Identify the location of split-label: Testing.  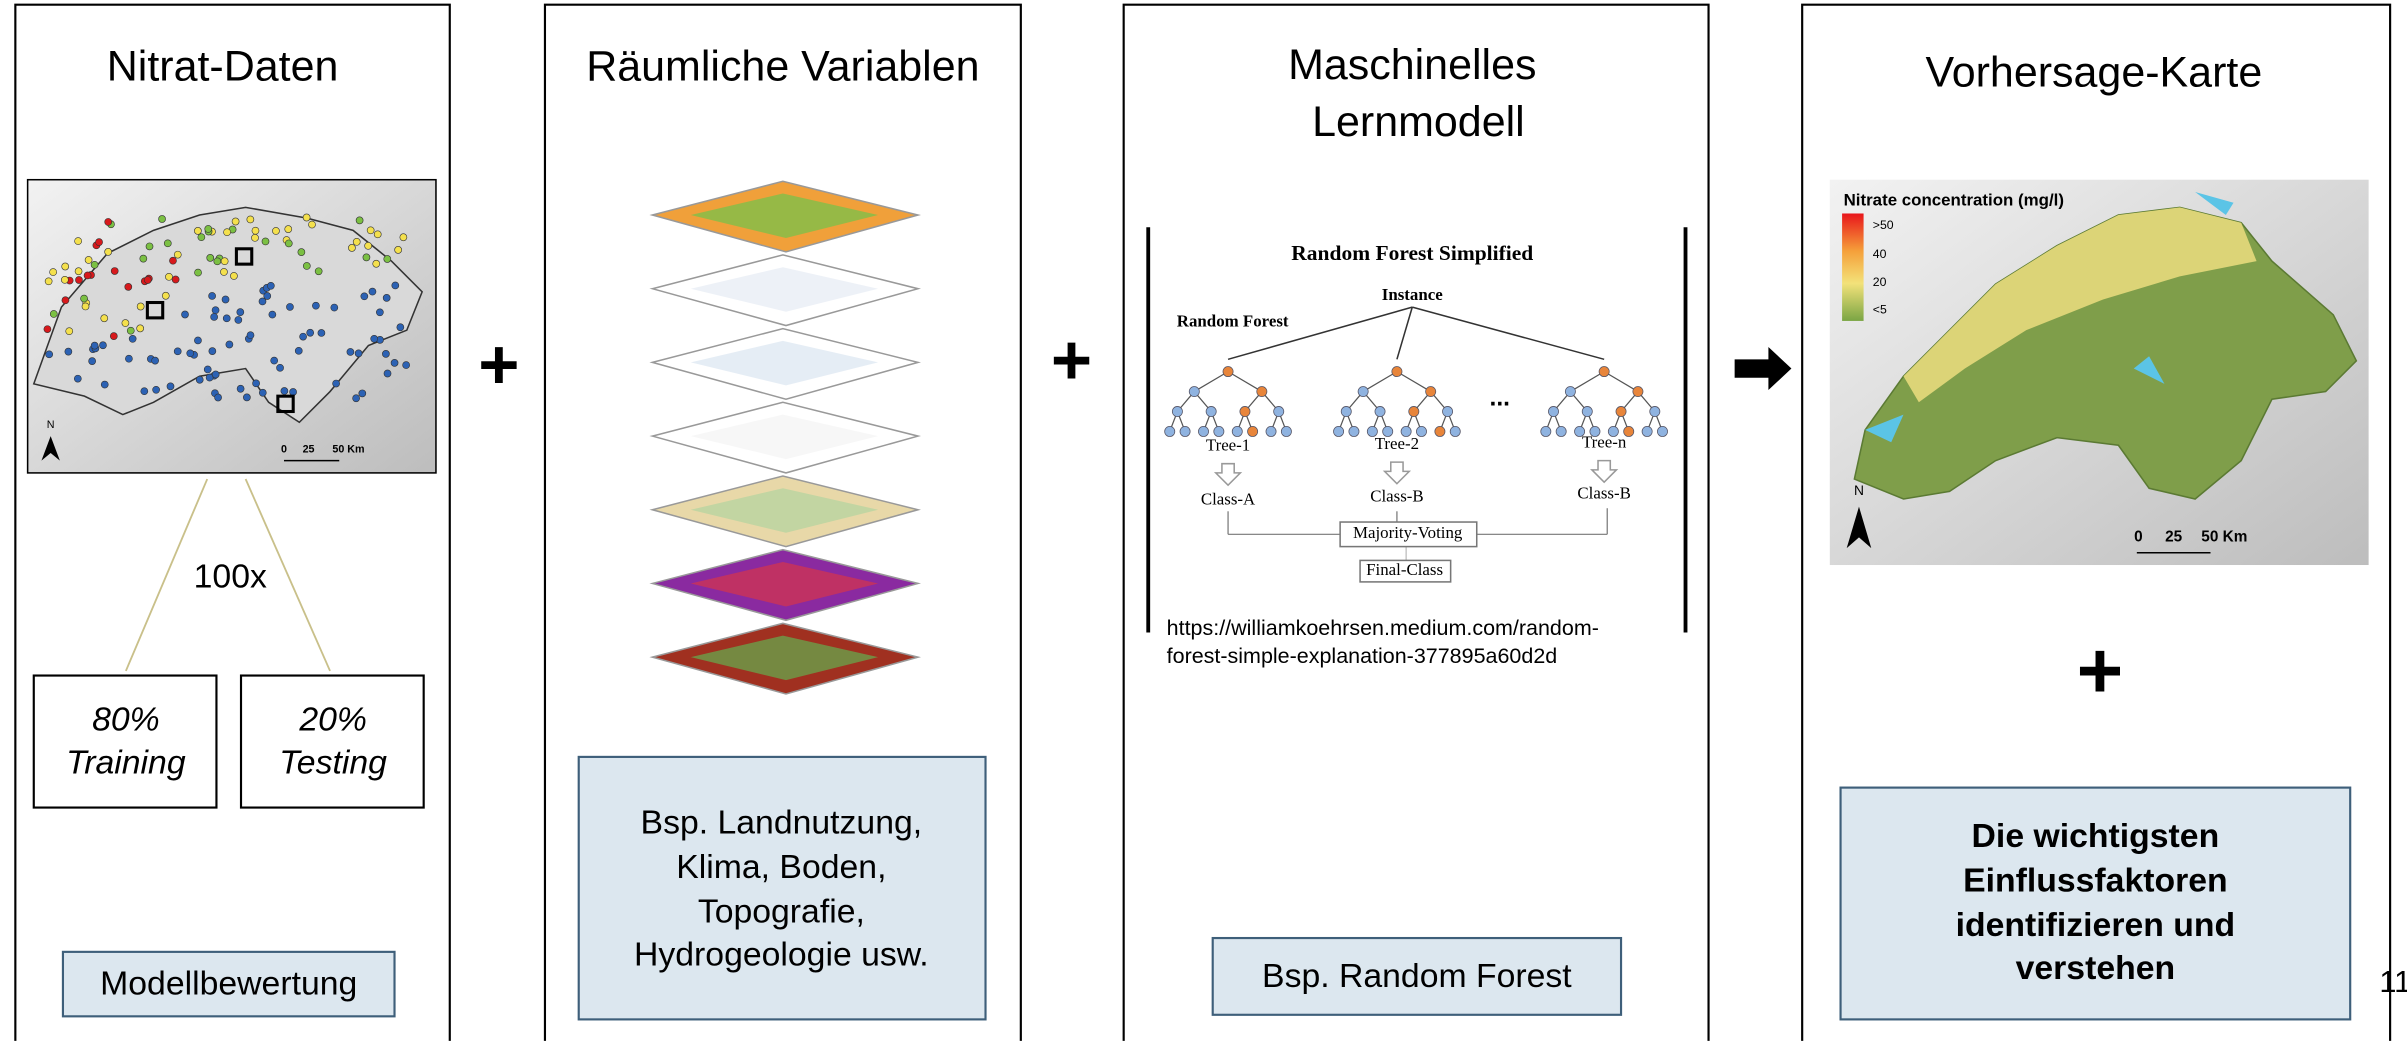
(333, 762).